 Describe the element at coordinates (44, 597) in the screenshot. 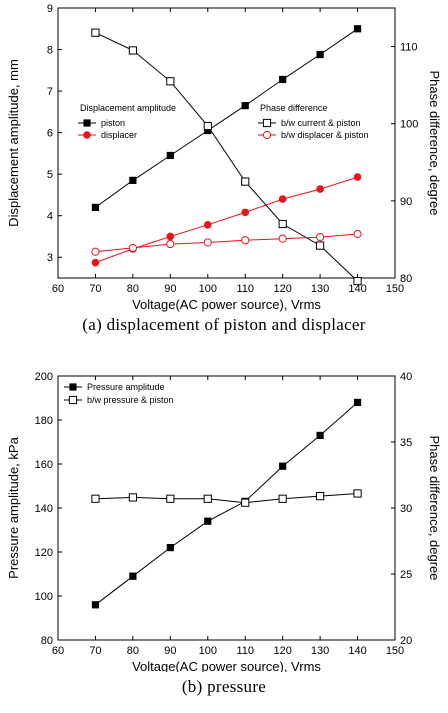

I see `b-y-tick-label: 100` at that location.